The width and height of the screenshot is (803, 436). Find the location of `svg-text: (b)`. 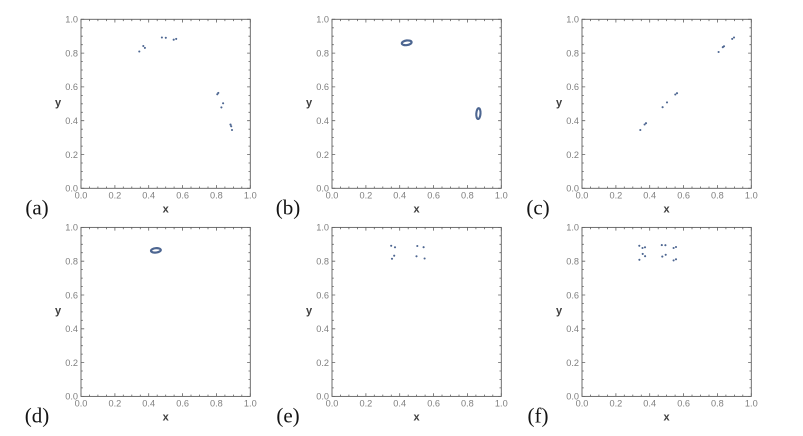

svg-text: (b) is located at coordinates (288, 208).